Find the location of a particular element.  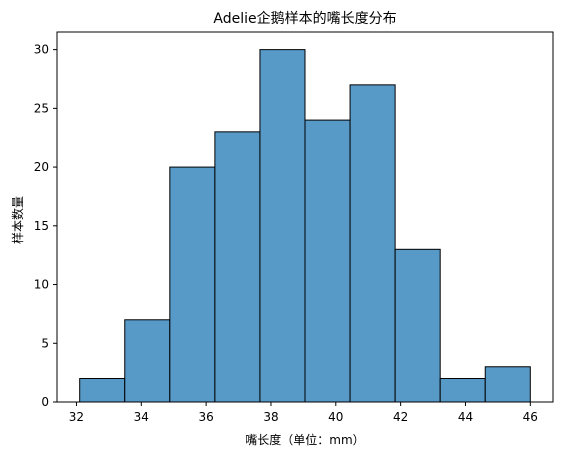

y-tick-label: 25 is located at coordinates (41, 108).